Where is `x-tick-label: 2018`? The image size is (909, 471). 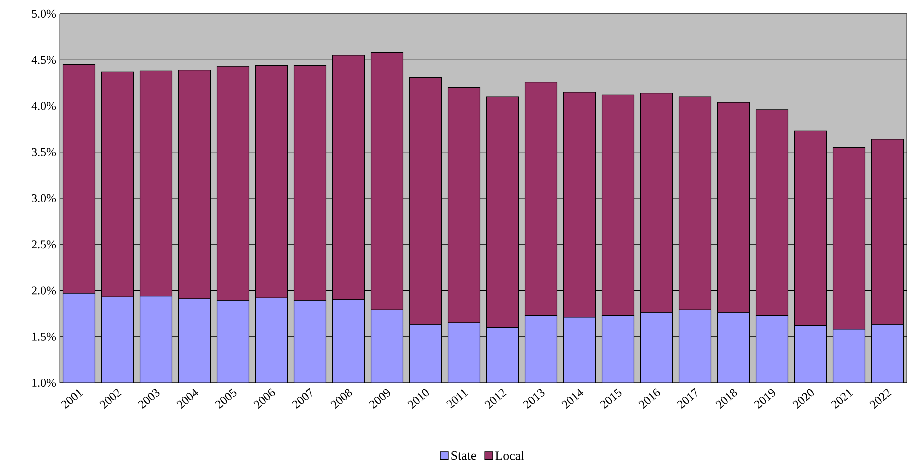
x-tick-label: 2018 is located at coordinates (727, 399).